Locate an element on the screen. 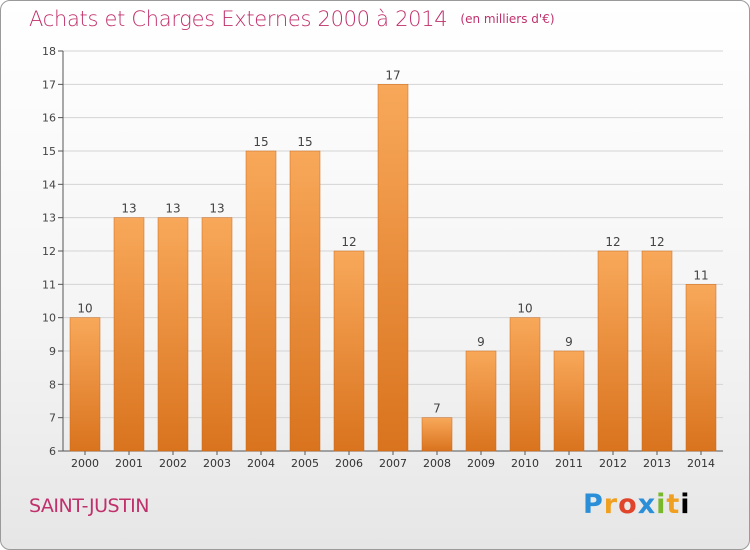 The image size is (750, 550). x-tick-label: 2013 is located at coordinates (657, 463).